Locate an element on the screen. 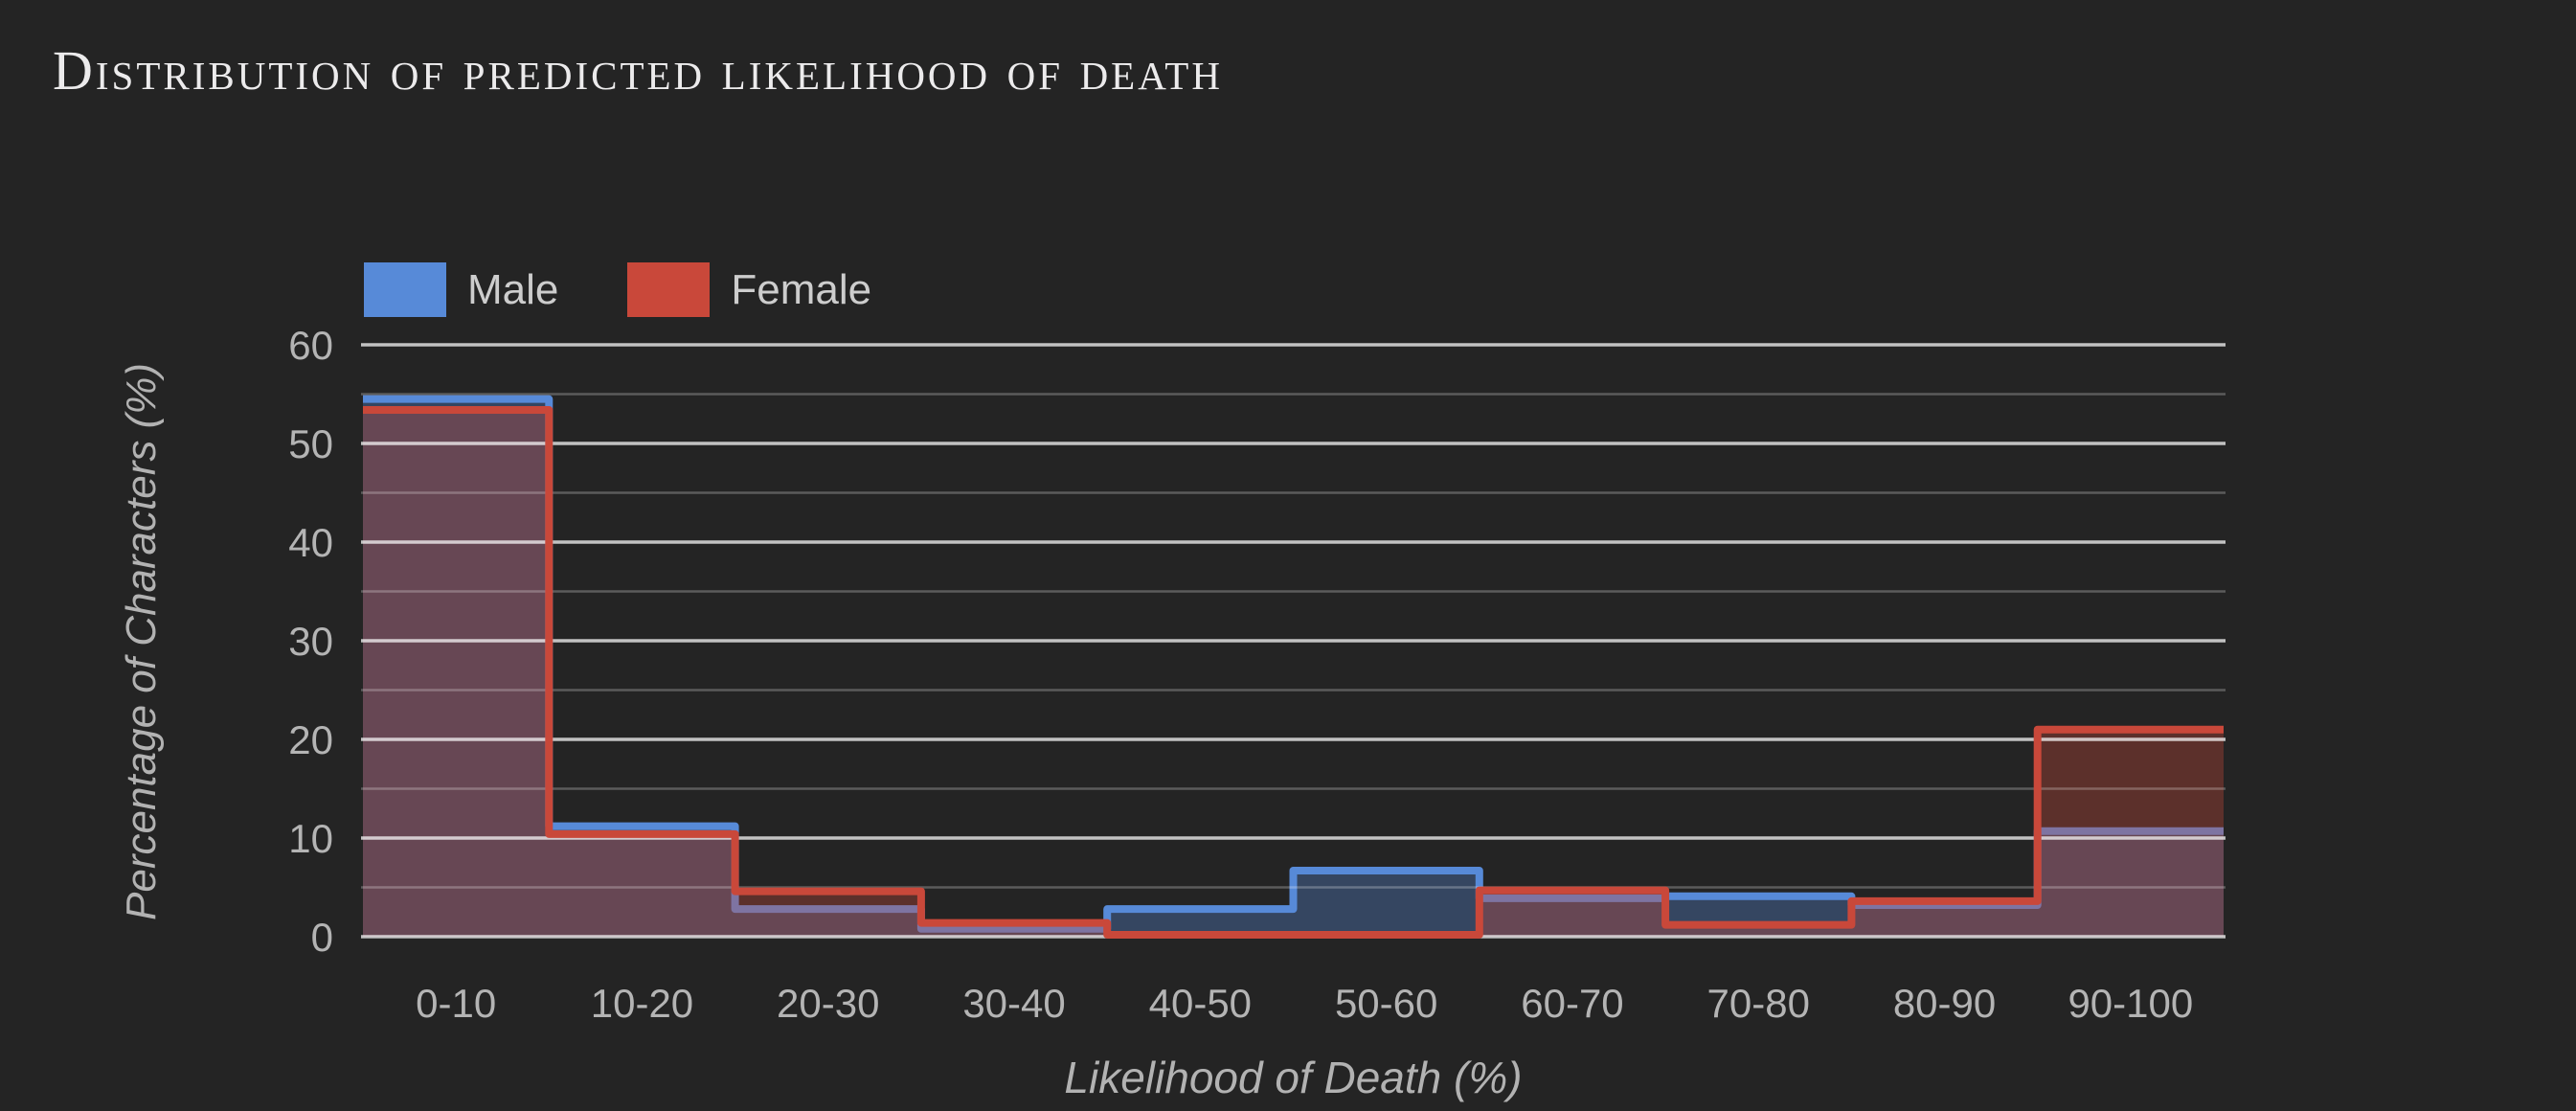 The height and width of the screenshot is (1111, 2576). y-tick-label: 20 is located at coordinates (310, 740).